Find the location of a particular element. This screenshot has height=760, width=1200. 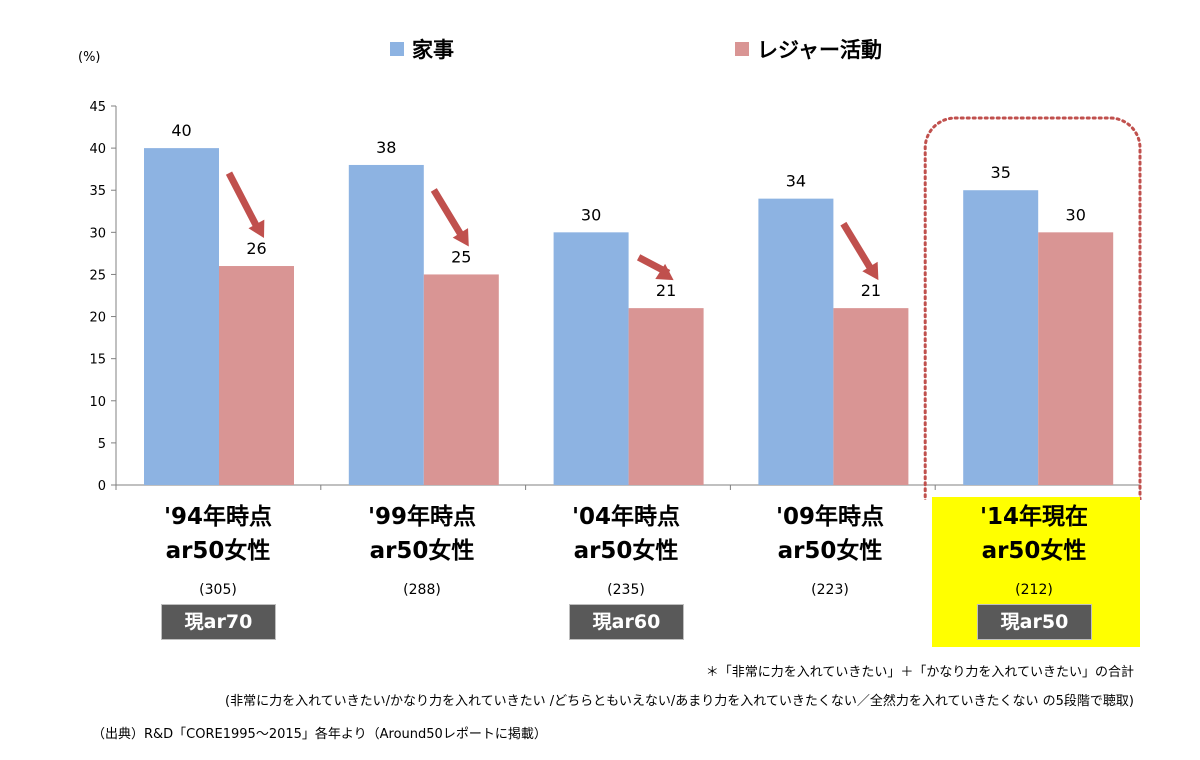

y-tick-label: 0 is located at coordinates (102, 486).